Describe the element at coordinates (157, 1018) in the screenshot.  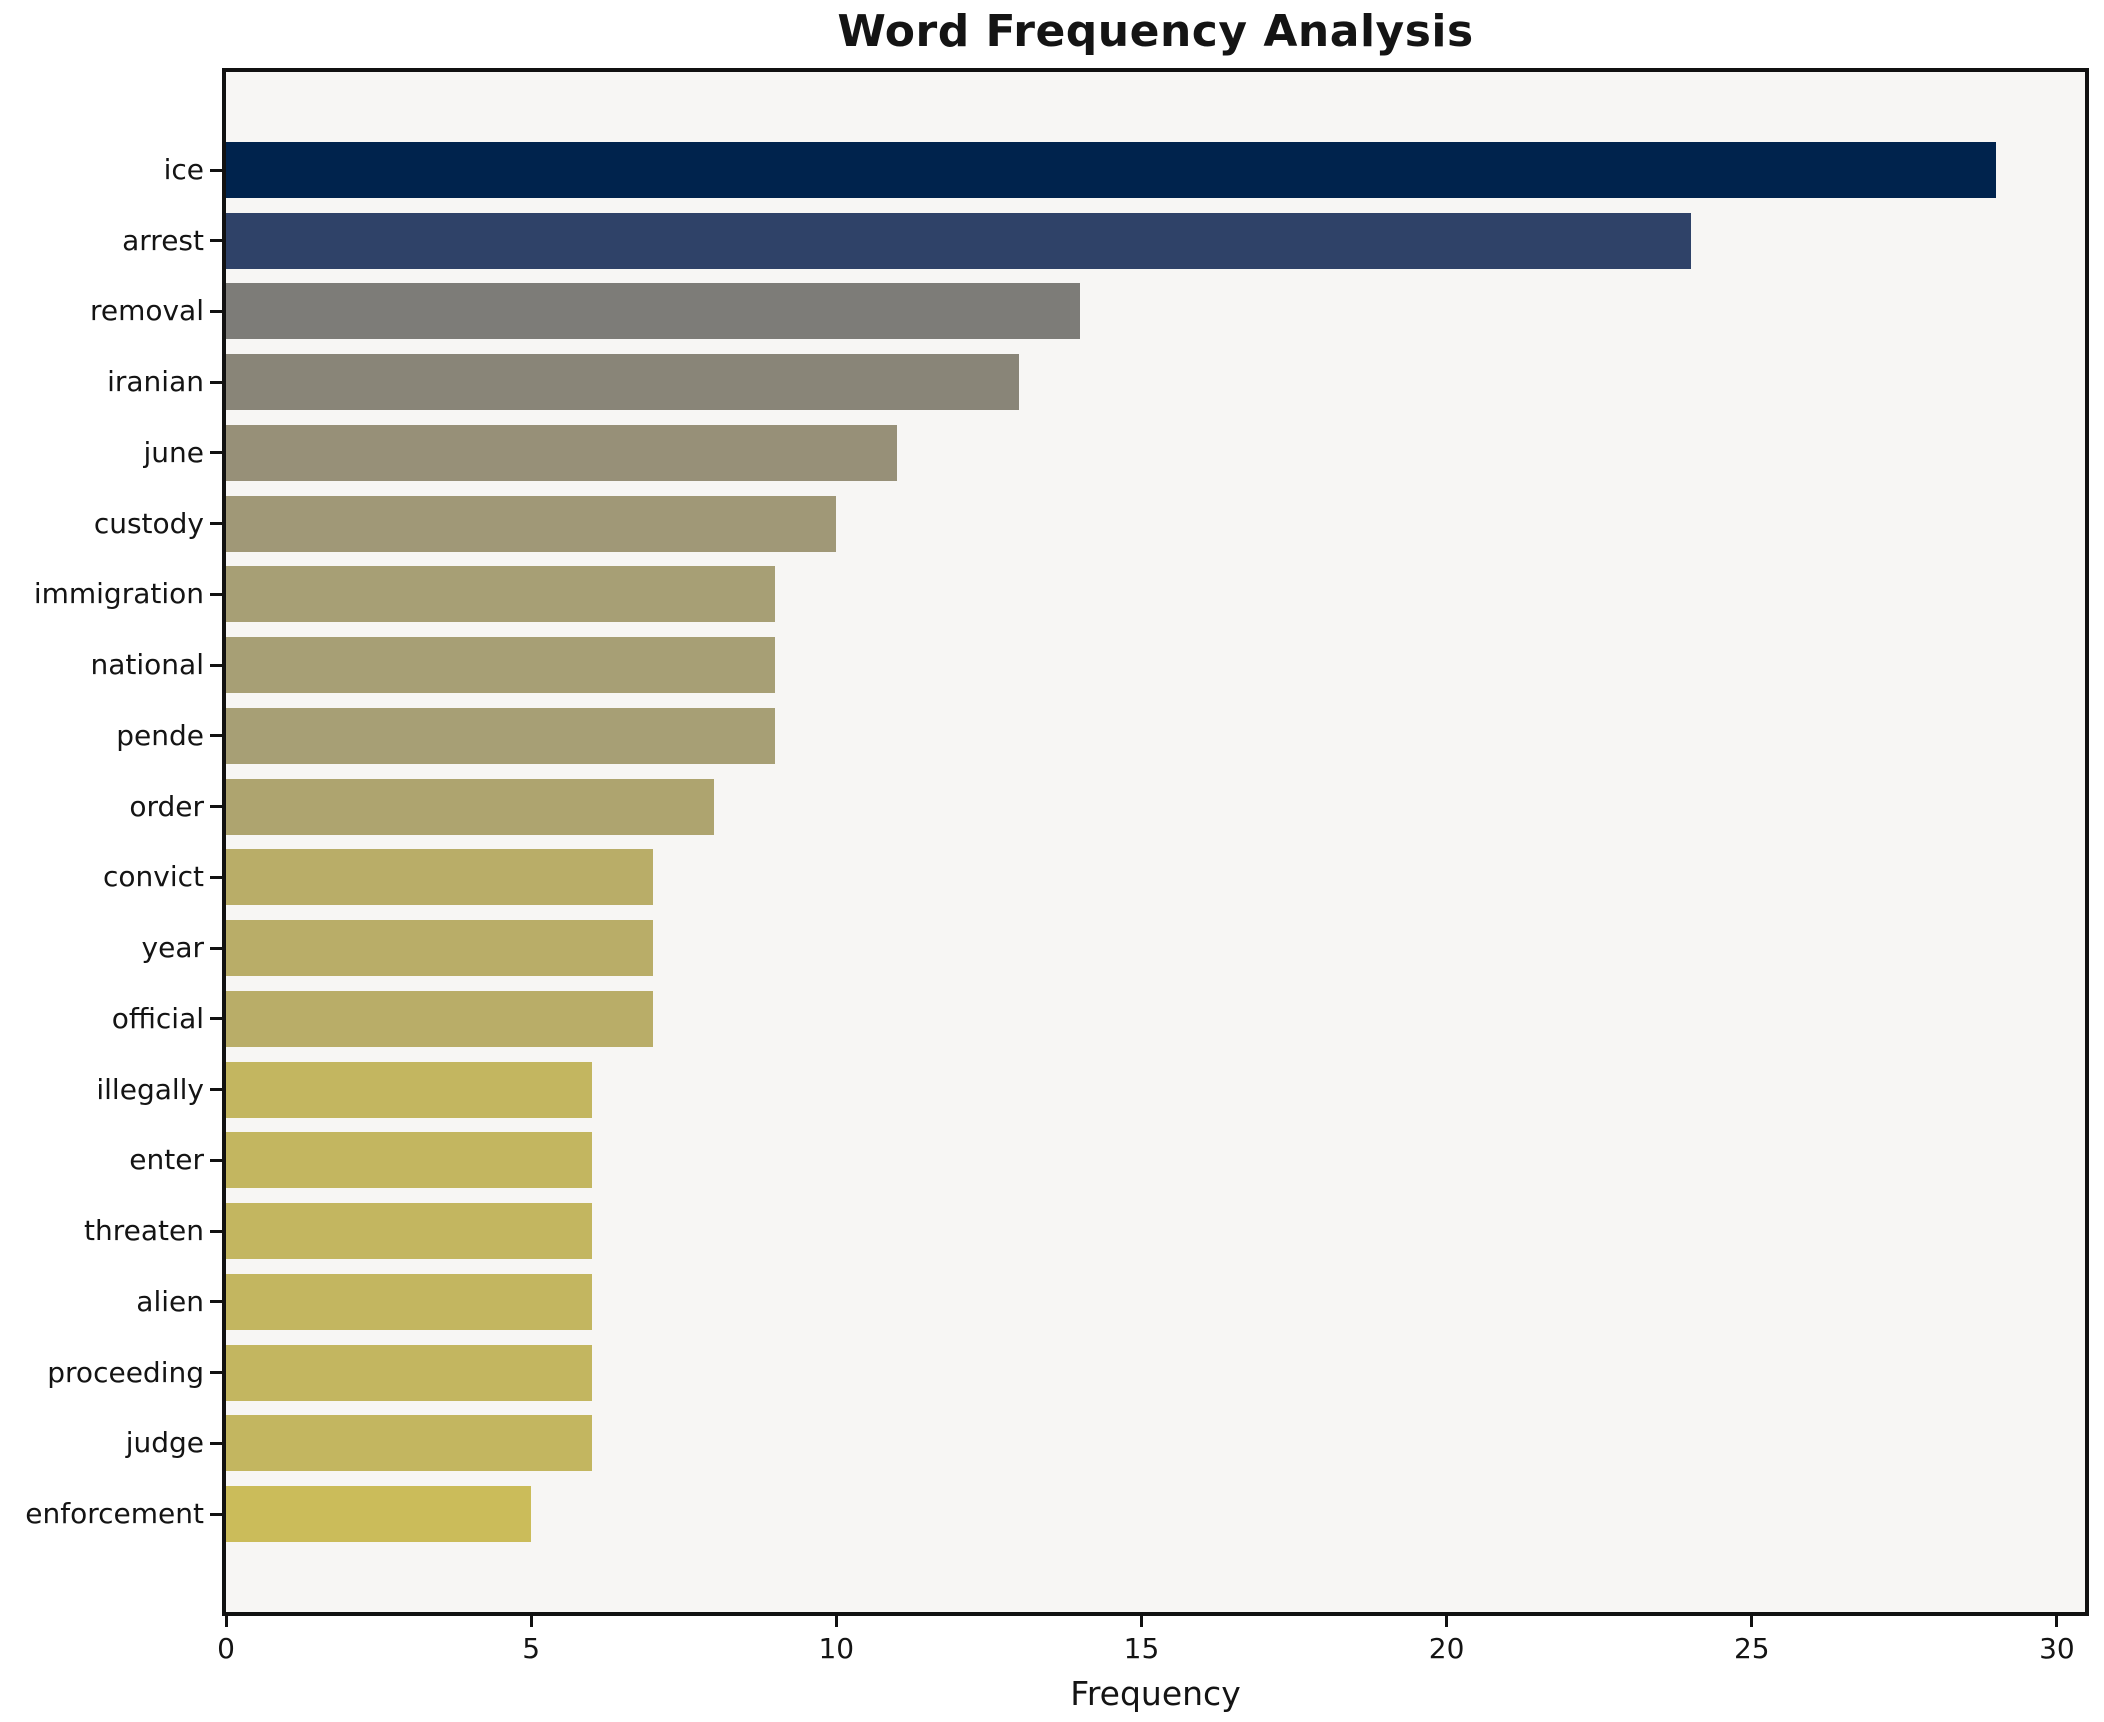
I see `y-tick-label: official` at that location.